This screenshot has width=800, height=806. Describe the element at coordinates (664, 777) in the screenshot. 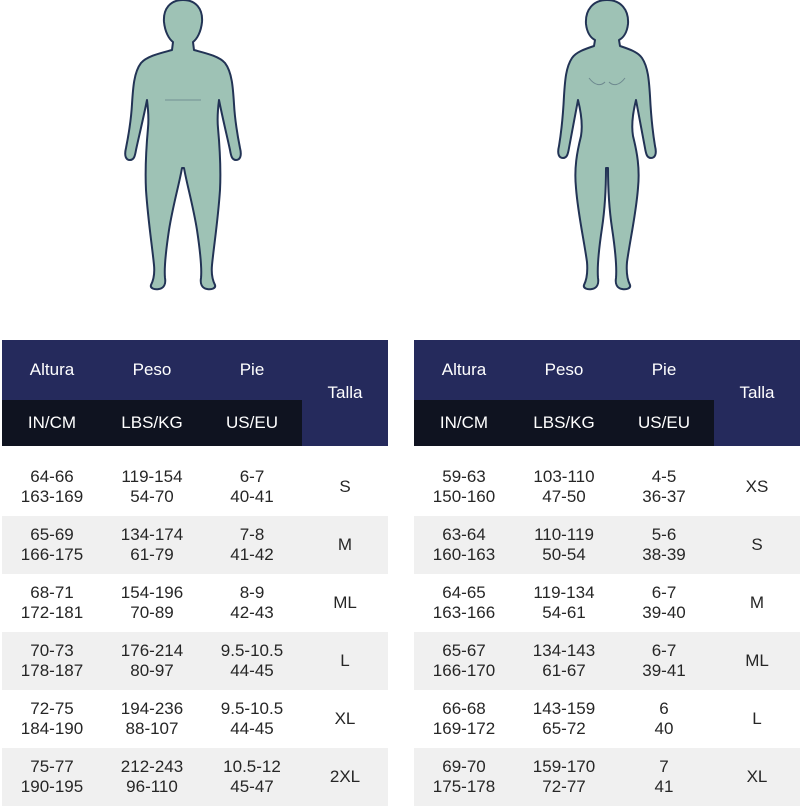

I see `pie-cell: 7 41` at that location.